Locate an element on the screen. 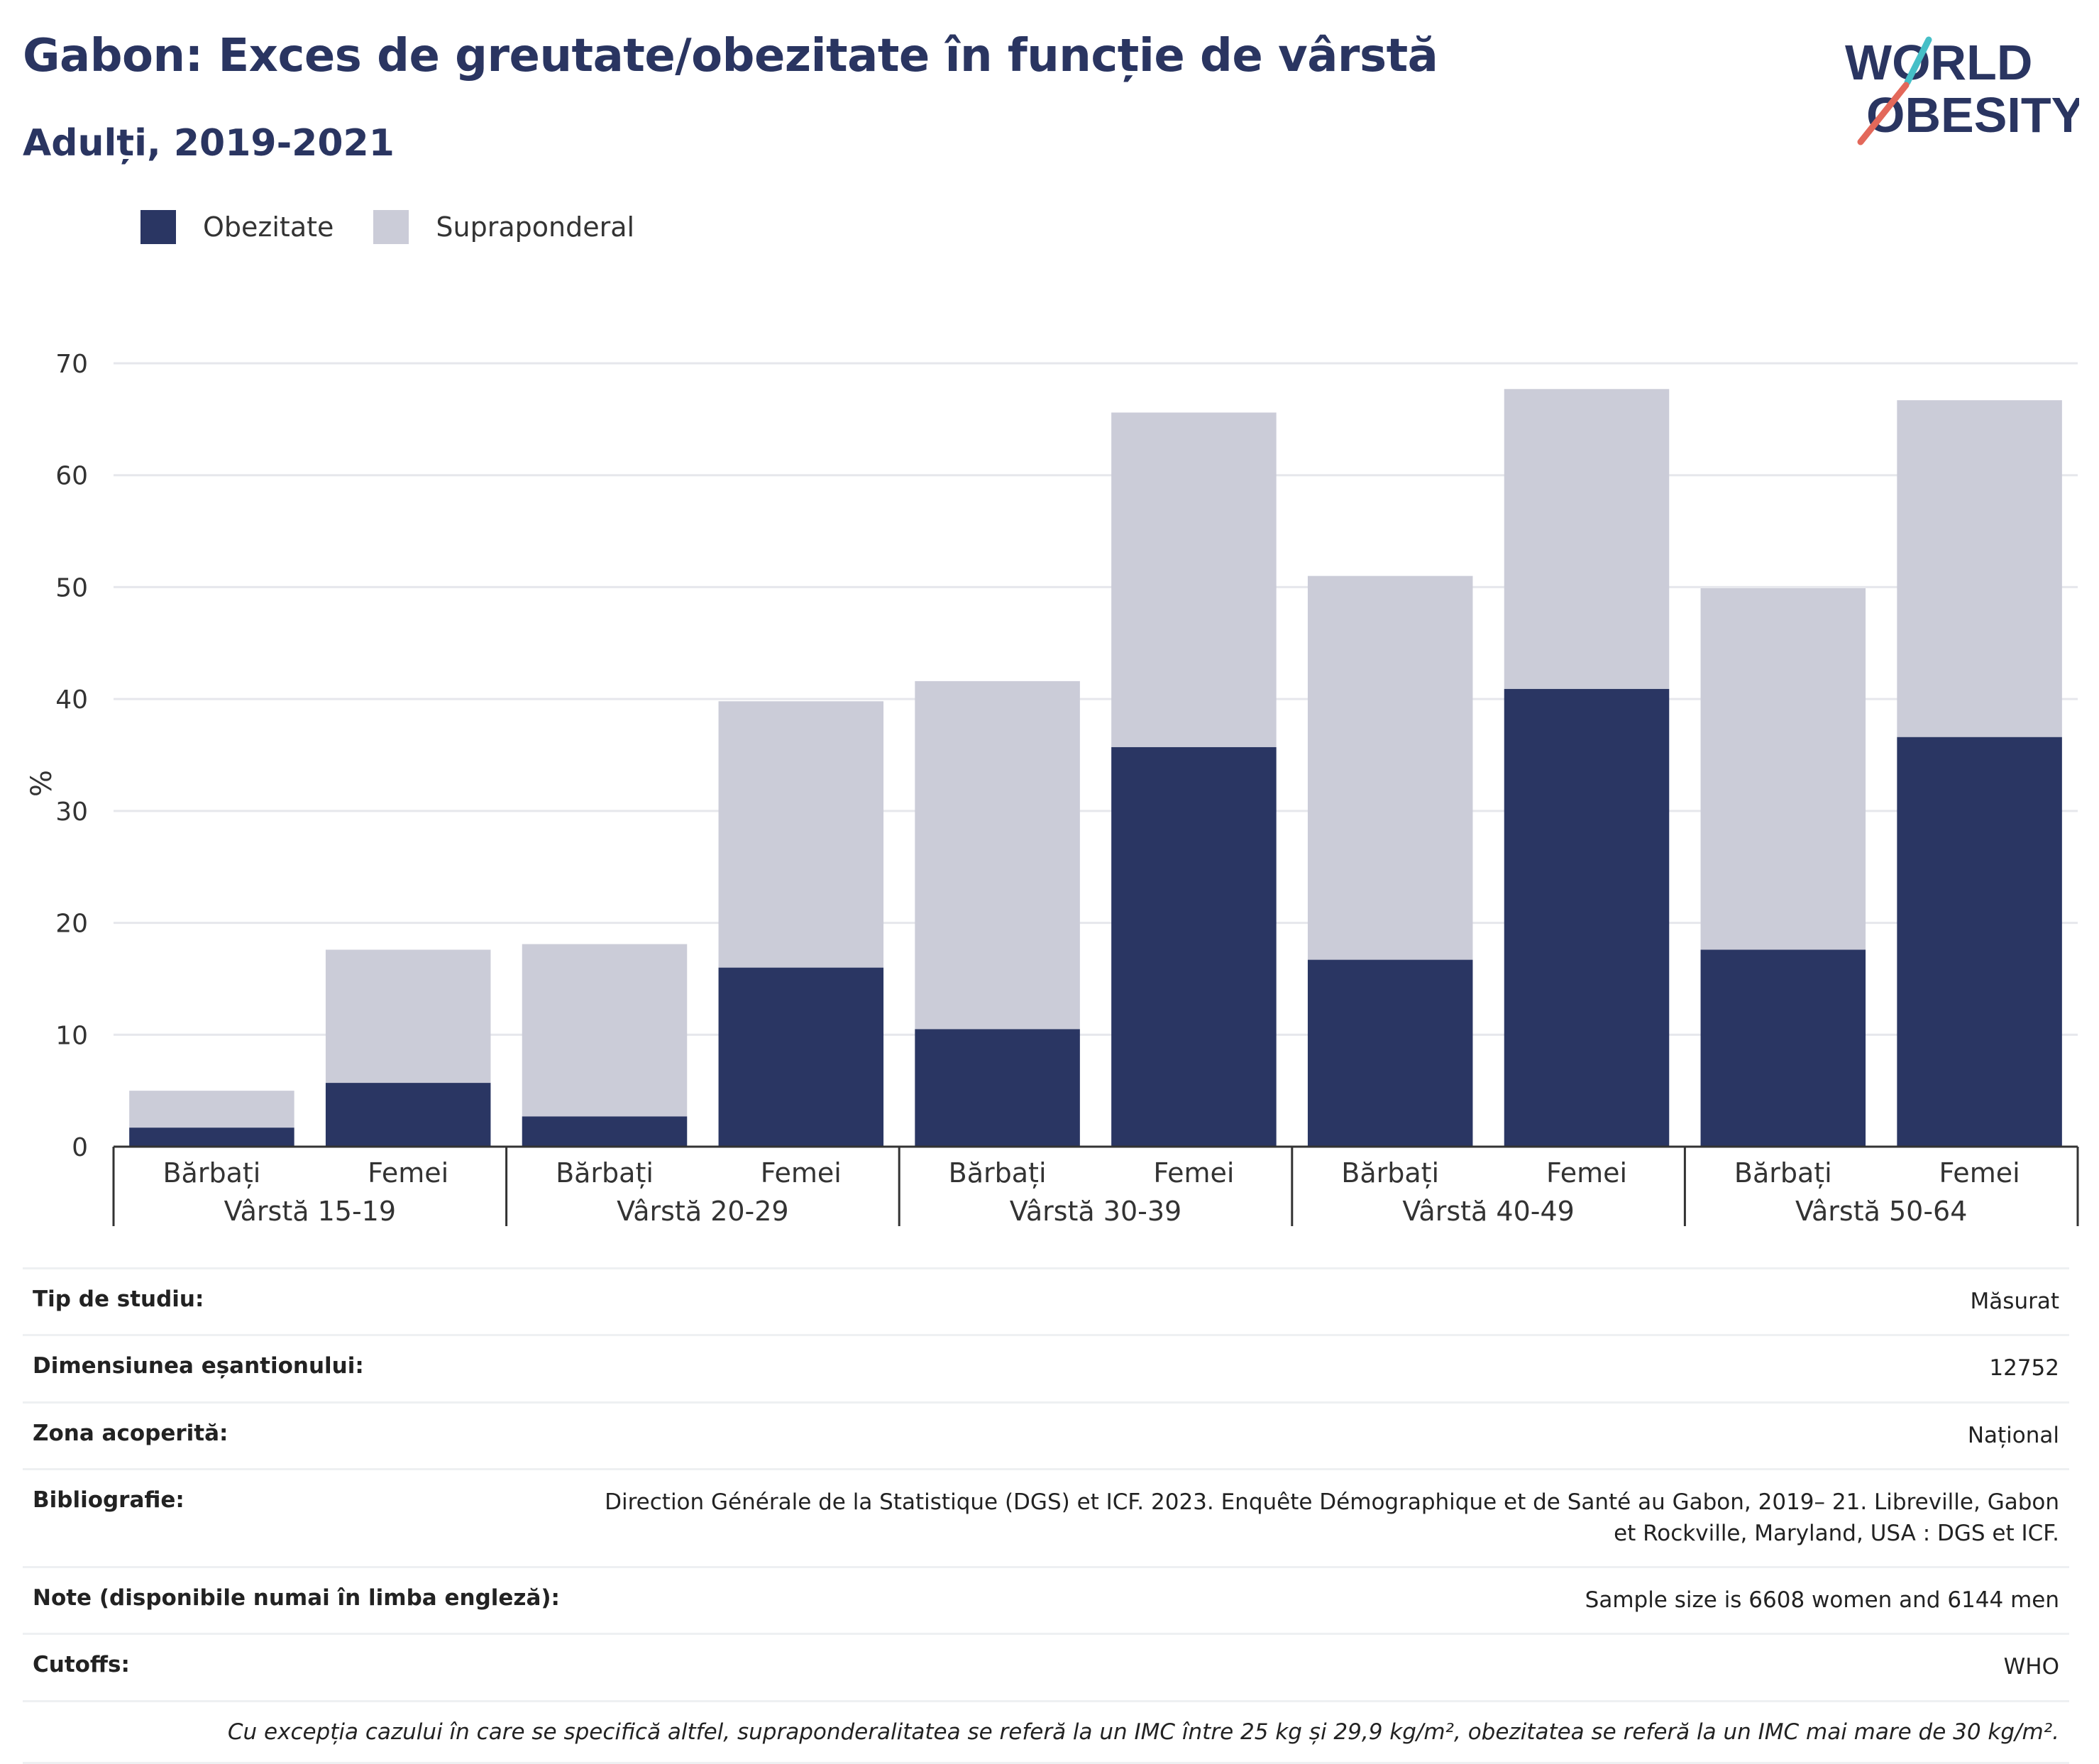 Image resolution: width=2099 pixels, height=1764 pixels. y-tick-label: 40 is located at coordinates (71, 700).